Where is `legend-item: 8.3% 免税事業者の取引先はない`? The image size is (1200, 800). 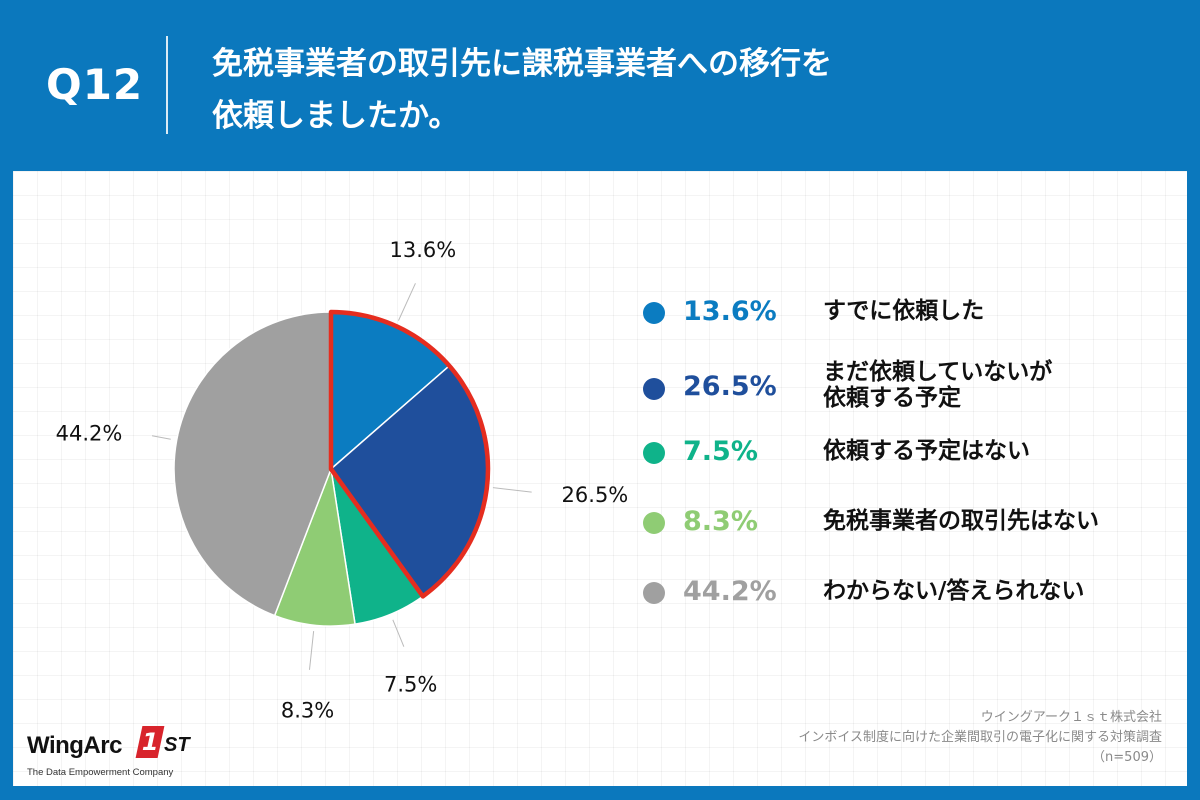
legend-item: 8.3% 免税事業者の取引先はない is located at coordinates (913, 536).